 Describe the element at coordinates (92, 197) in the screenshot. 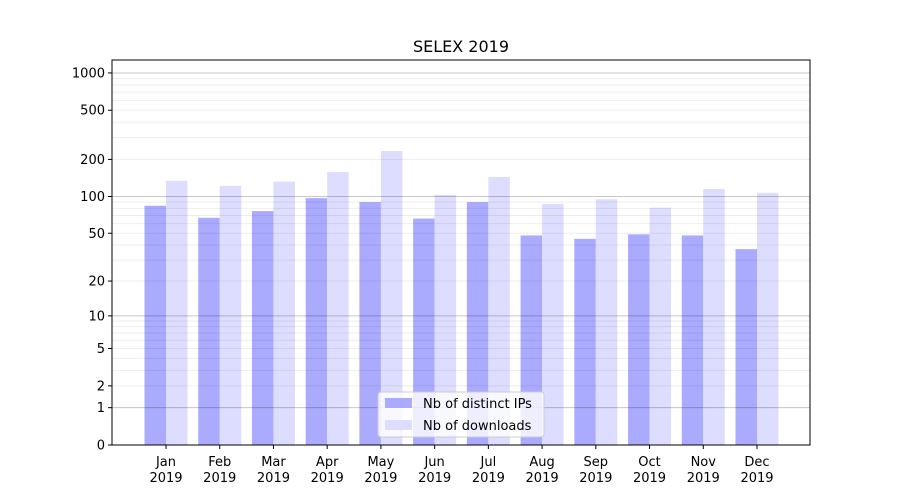

I see `y-tick-label: 100` at that location.